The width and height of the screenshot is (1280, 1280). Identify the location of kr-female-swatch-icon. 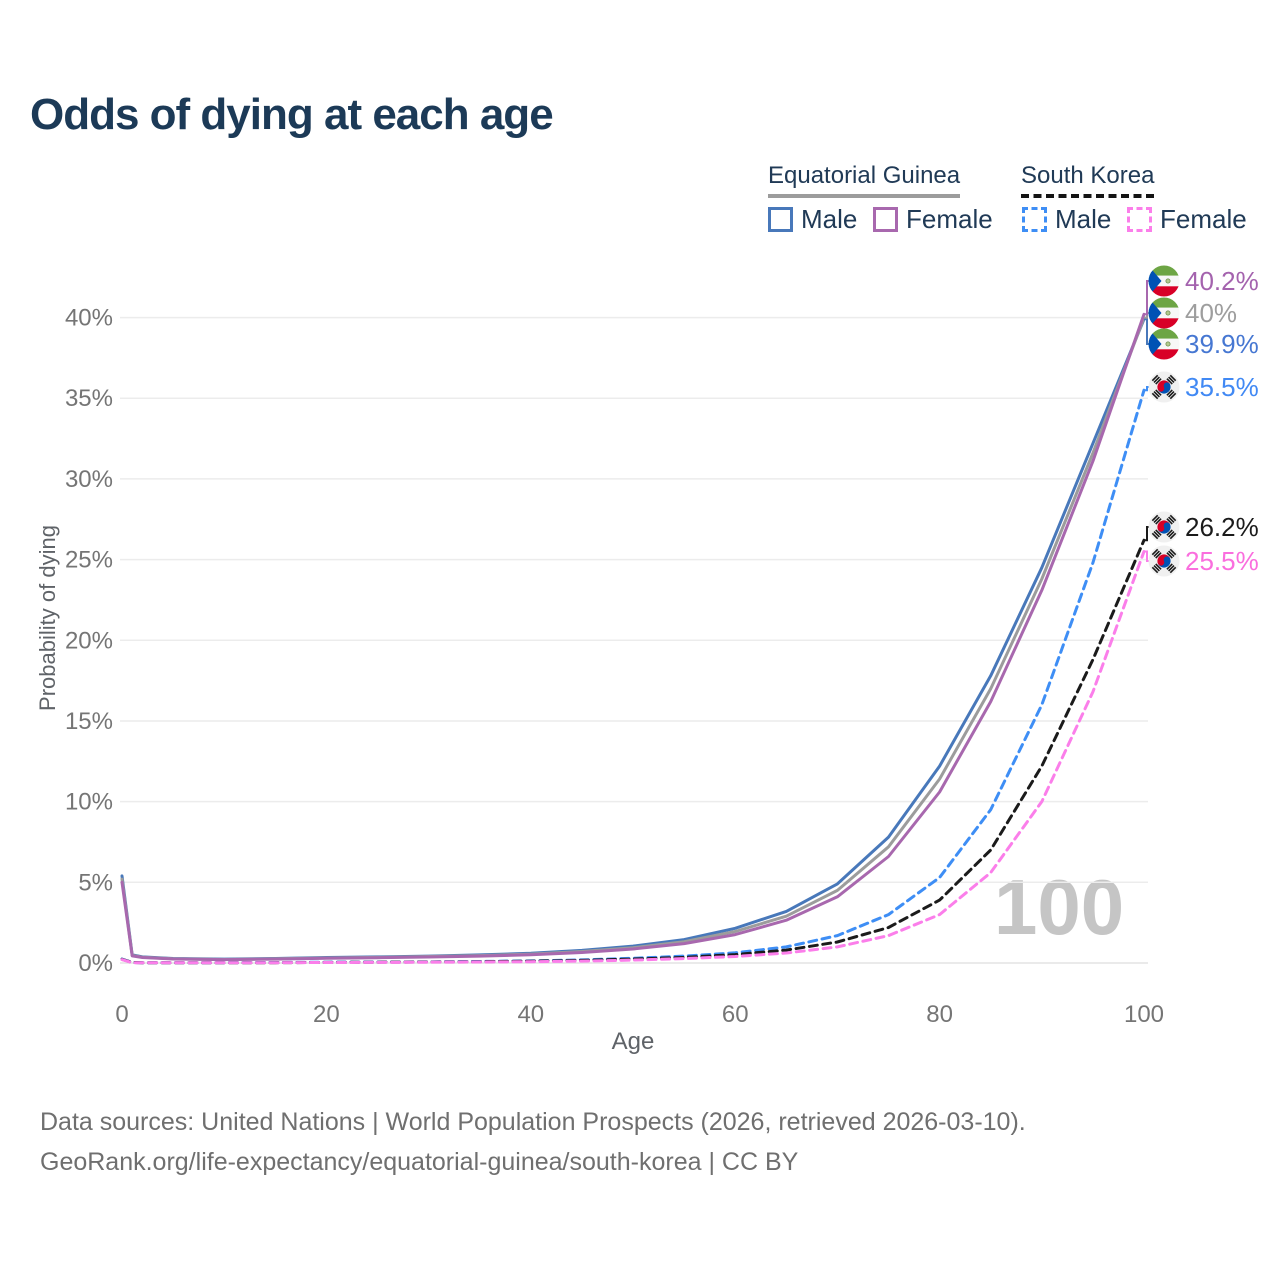
(1139, 219).